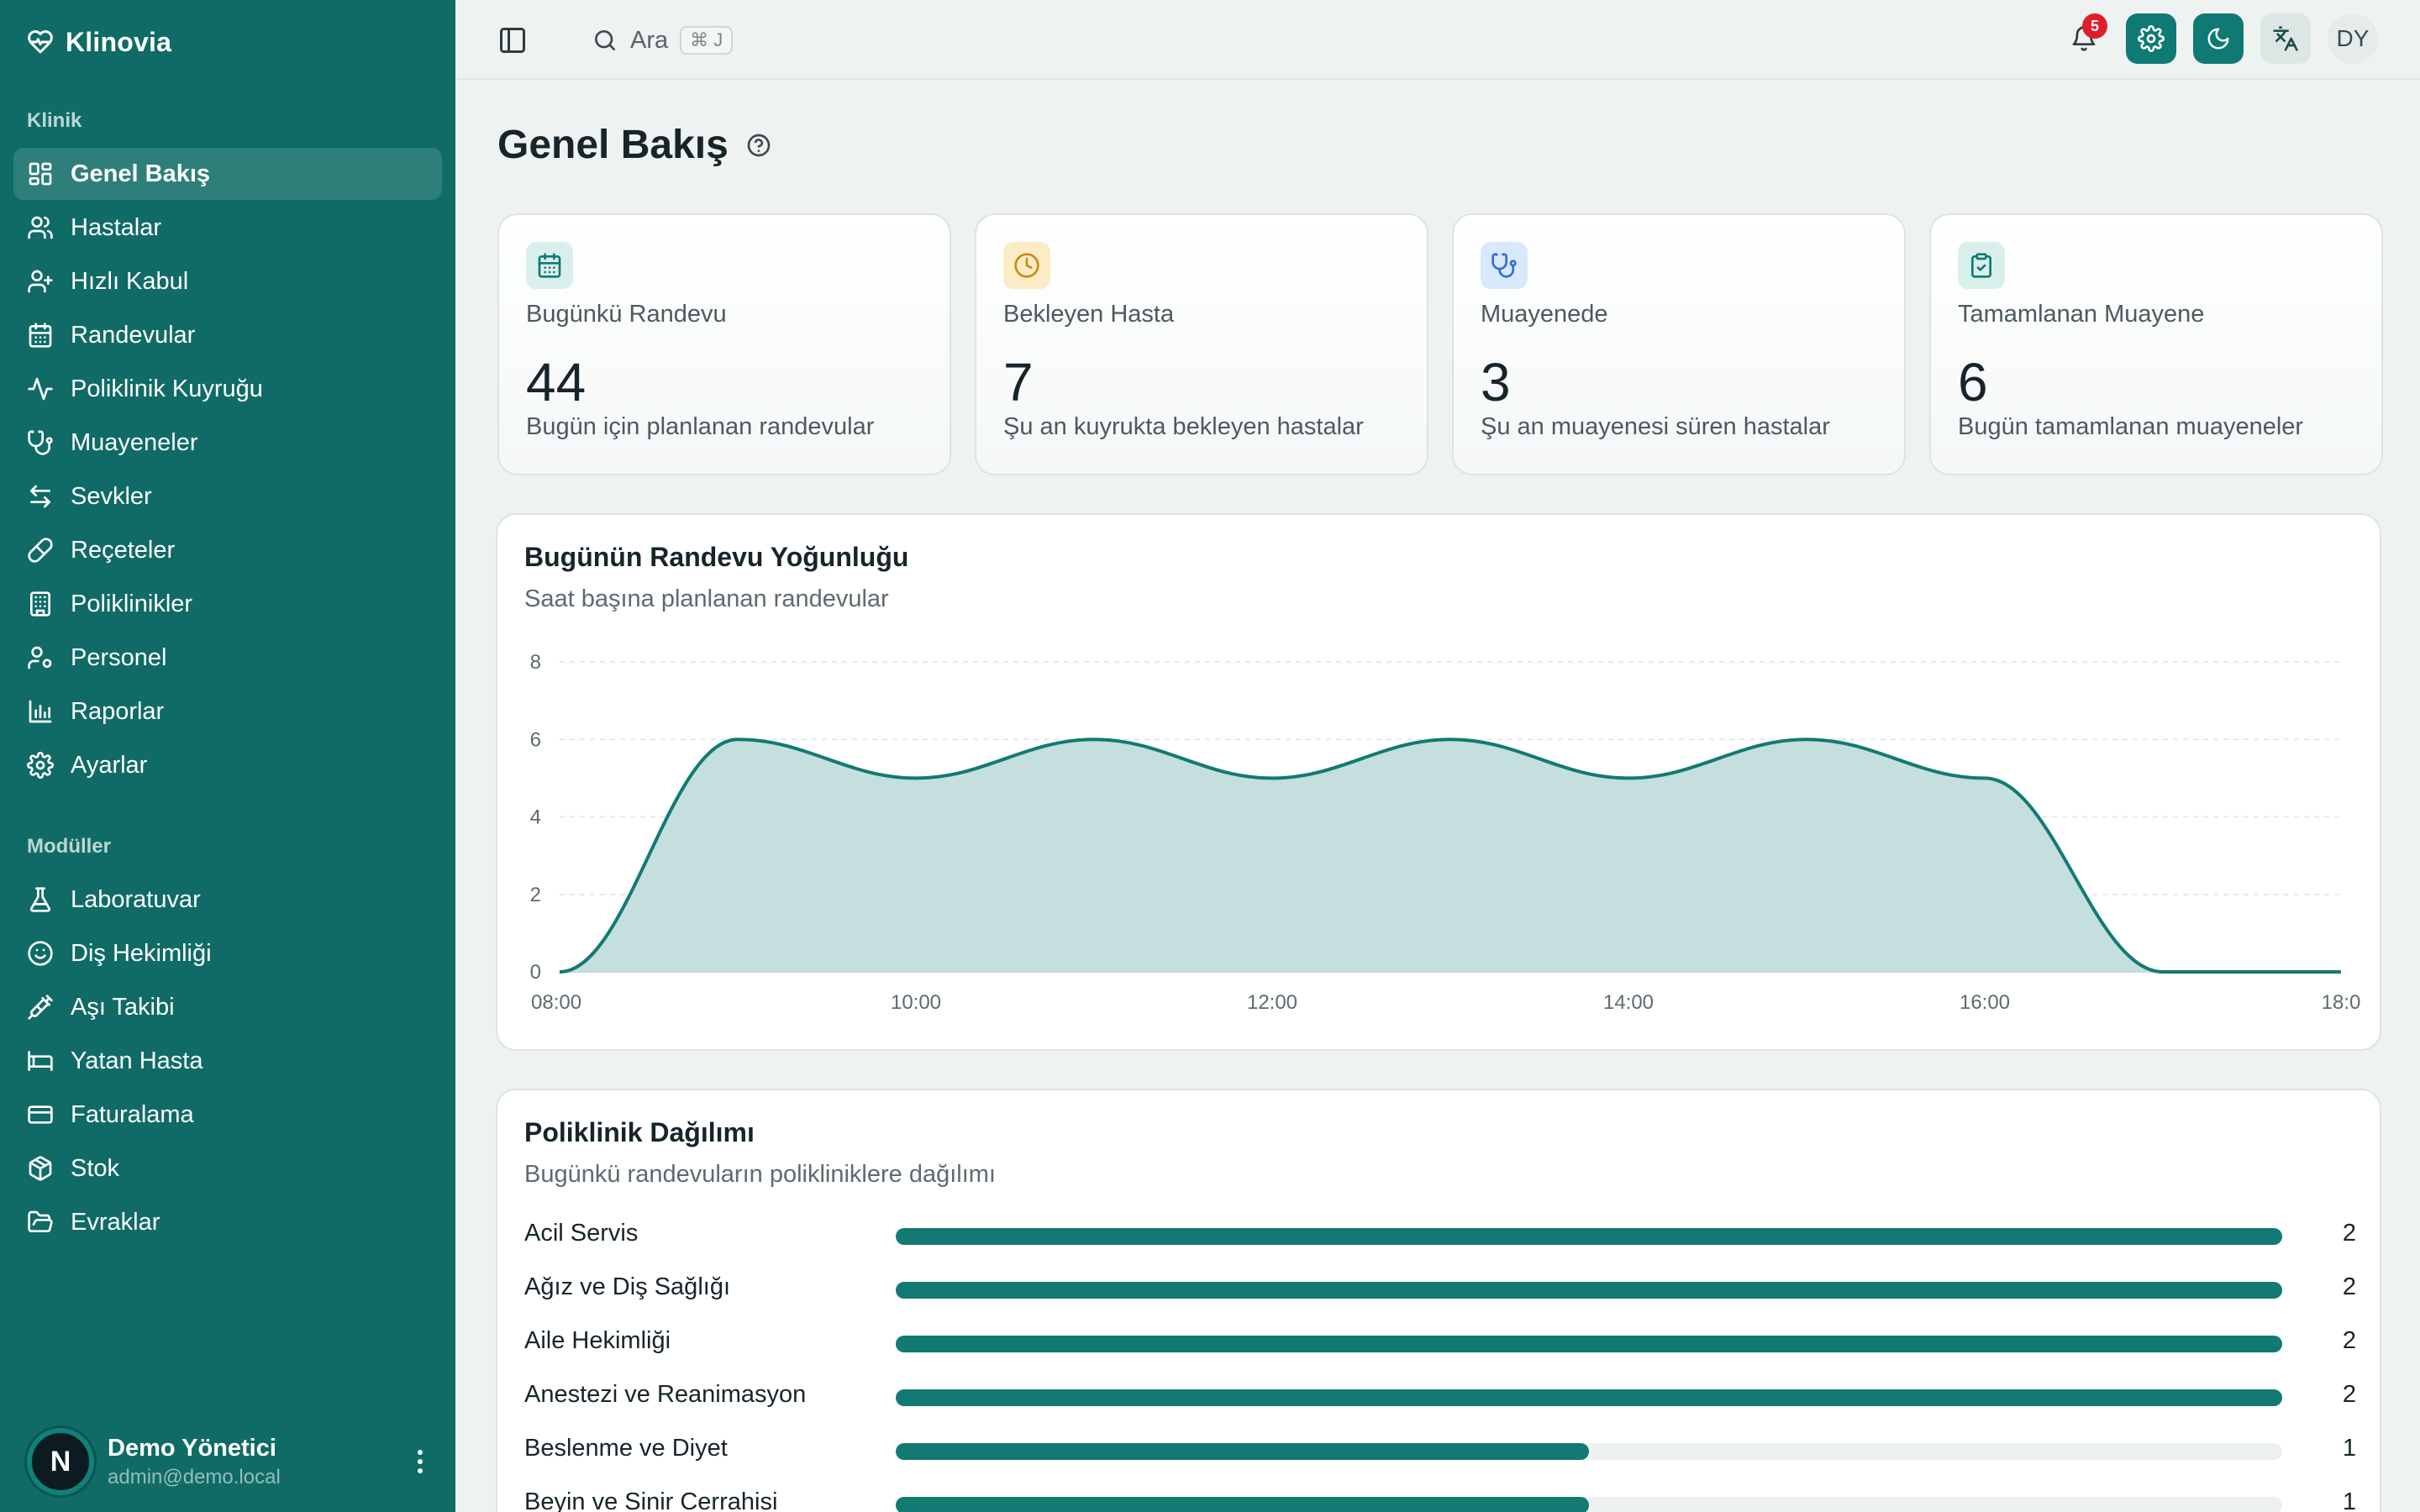  I want to click on page-title: Genel Bakış, so click(613, 145).